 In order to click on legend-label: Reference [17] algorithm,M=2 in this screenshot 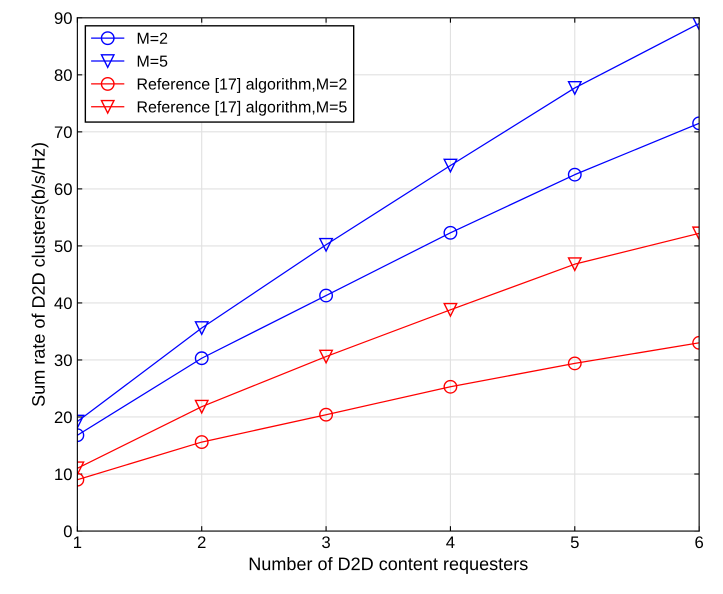, I will do `click(242, 85)`.